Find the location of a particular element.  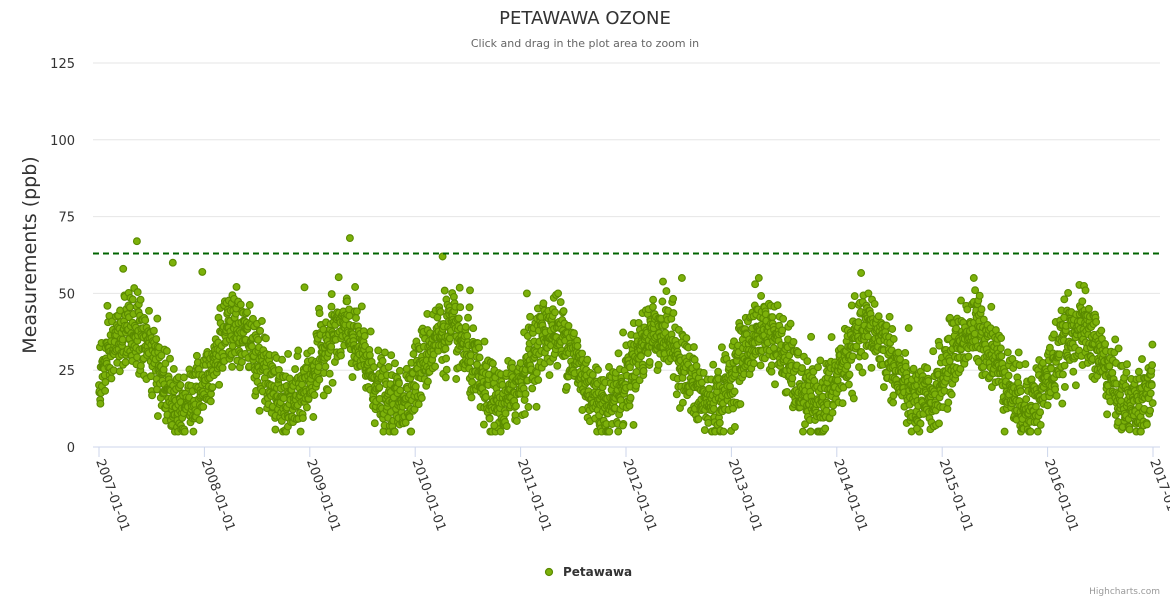

x-tick-label: 2013-01-01 is located at coordinates (745, 495).